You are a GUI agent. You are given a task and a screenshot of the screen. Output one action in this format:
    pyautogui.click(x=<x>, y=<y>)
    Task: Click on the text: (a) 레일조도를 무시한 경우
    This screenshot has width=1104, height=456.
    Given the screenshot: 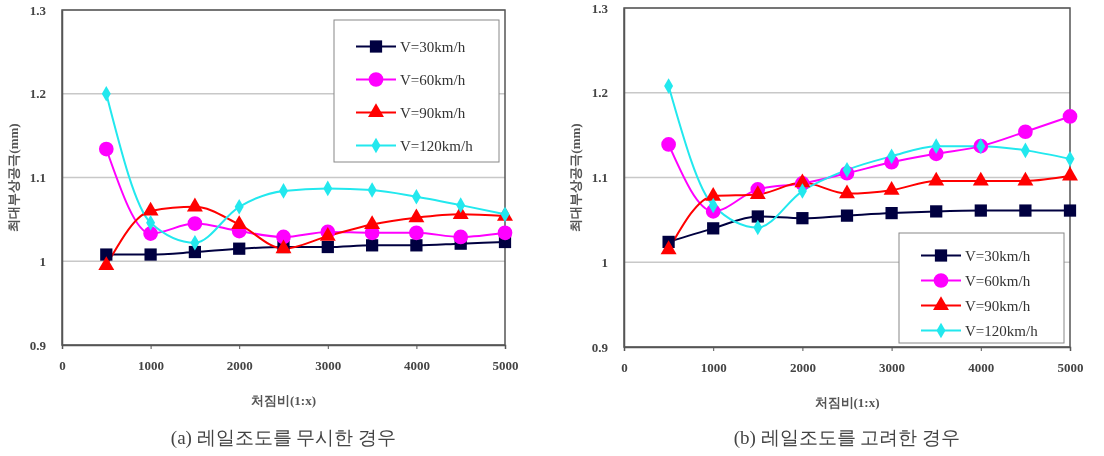 What is the action you would take?
    pyautogui.click(x=283, y=438)
    